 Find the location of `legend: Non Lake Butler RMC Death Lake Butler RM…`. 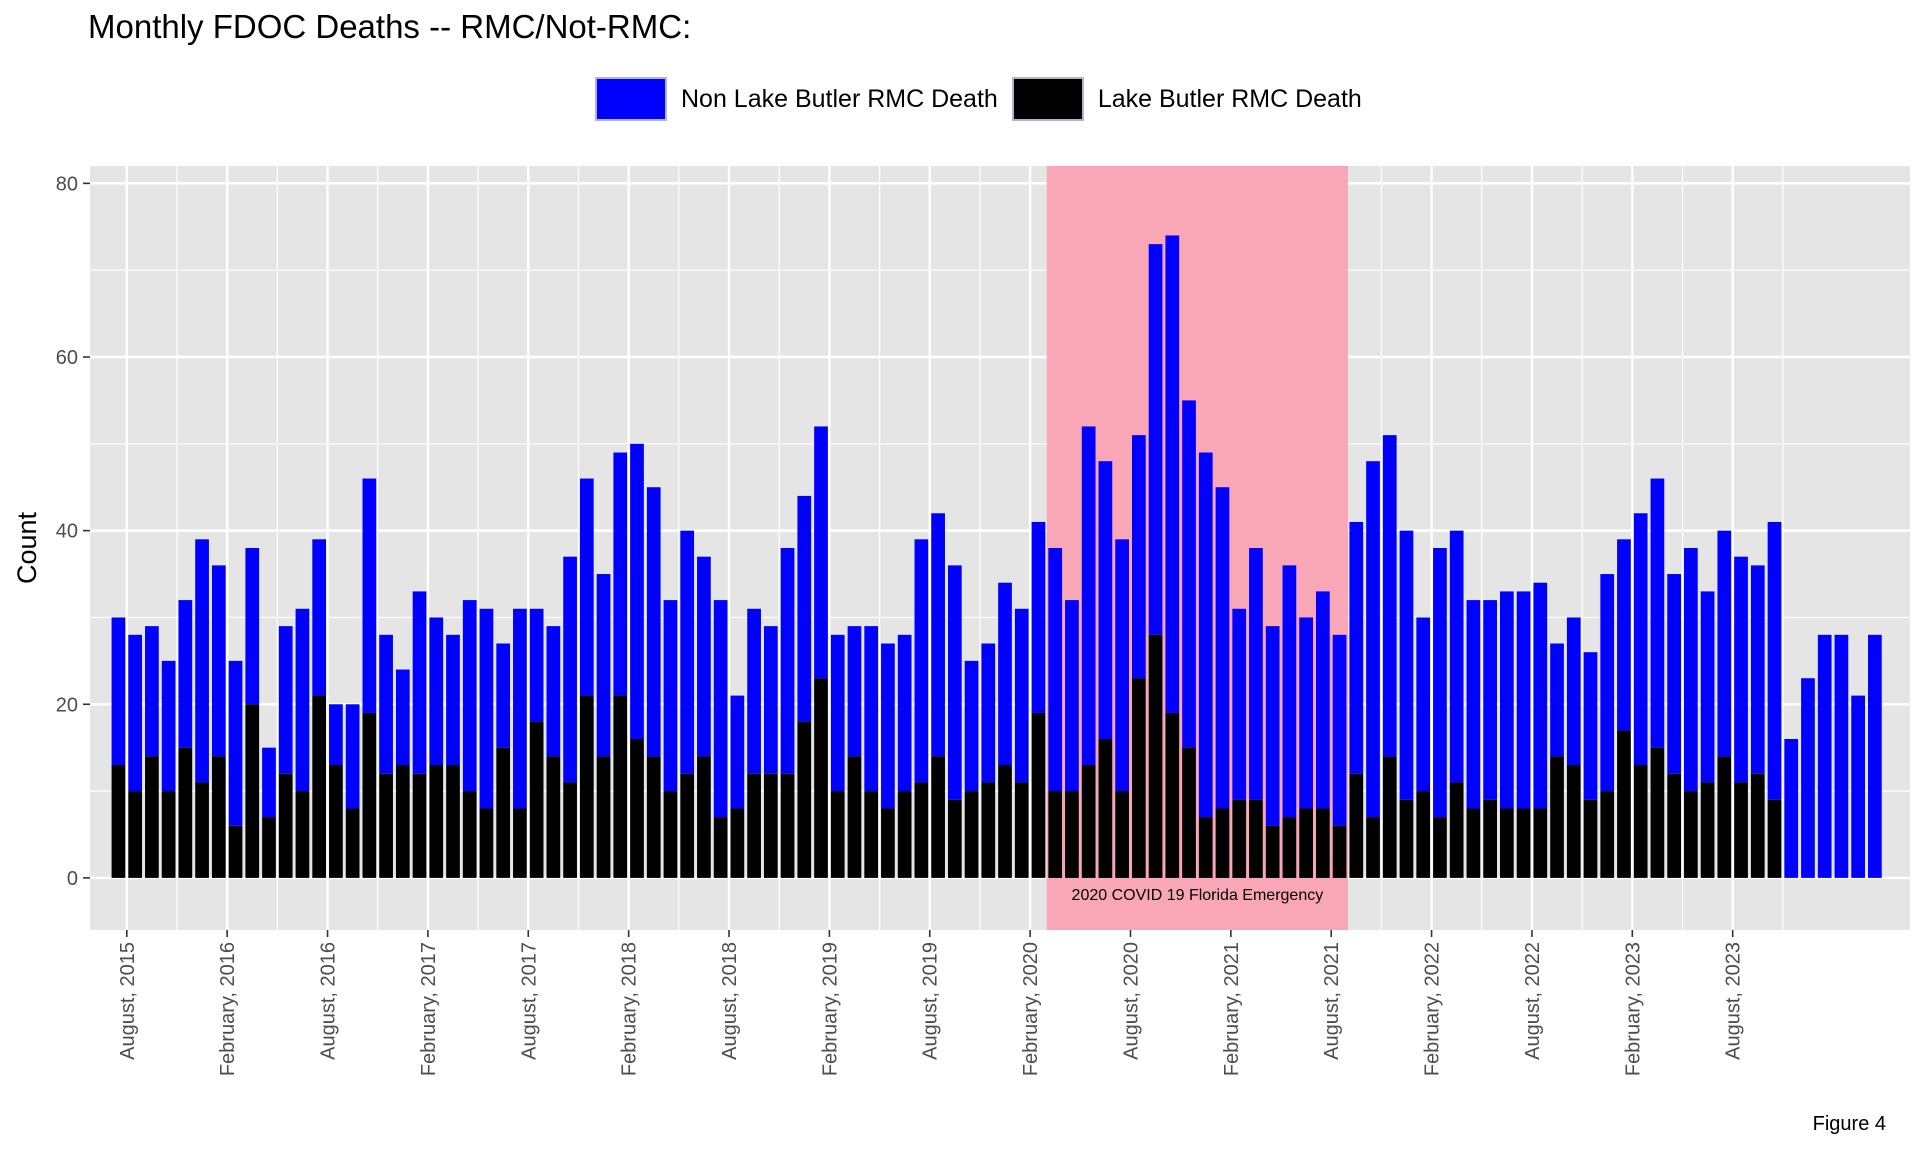

legend: Non Lake Butler RMC Death Lake Butler RM… is located at coordinates (985, 99).